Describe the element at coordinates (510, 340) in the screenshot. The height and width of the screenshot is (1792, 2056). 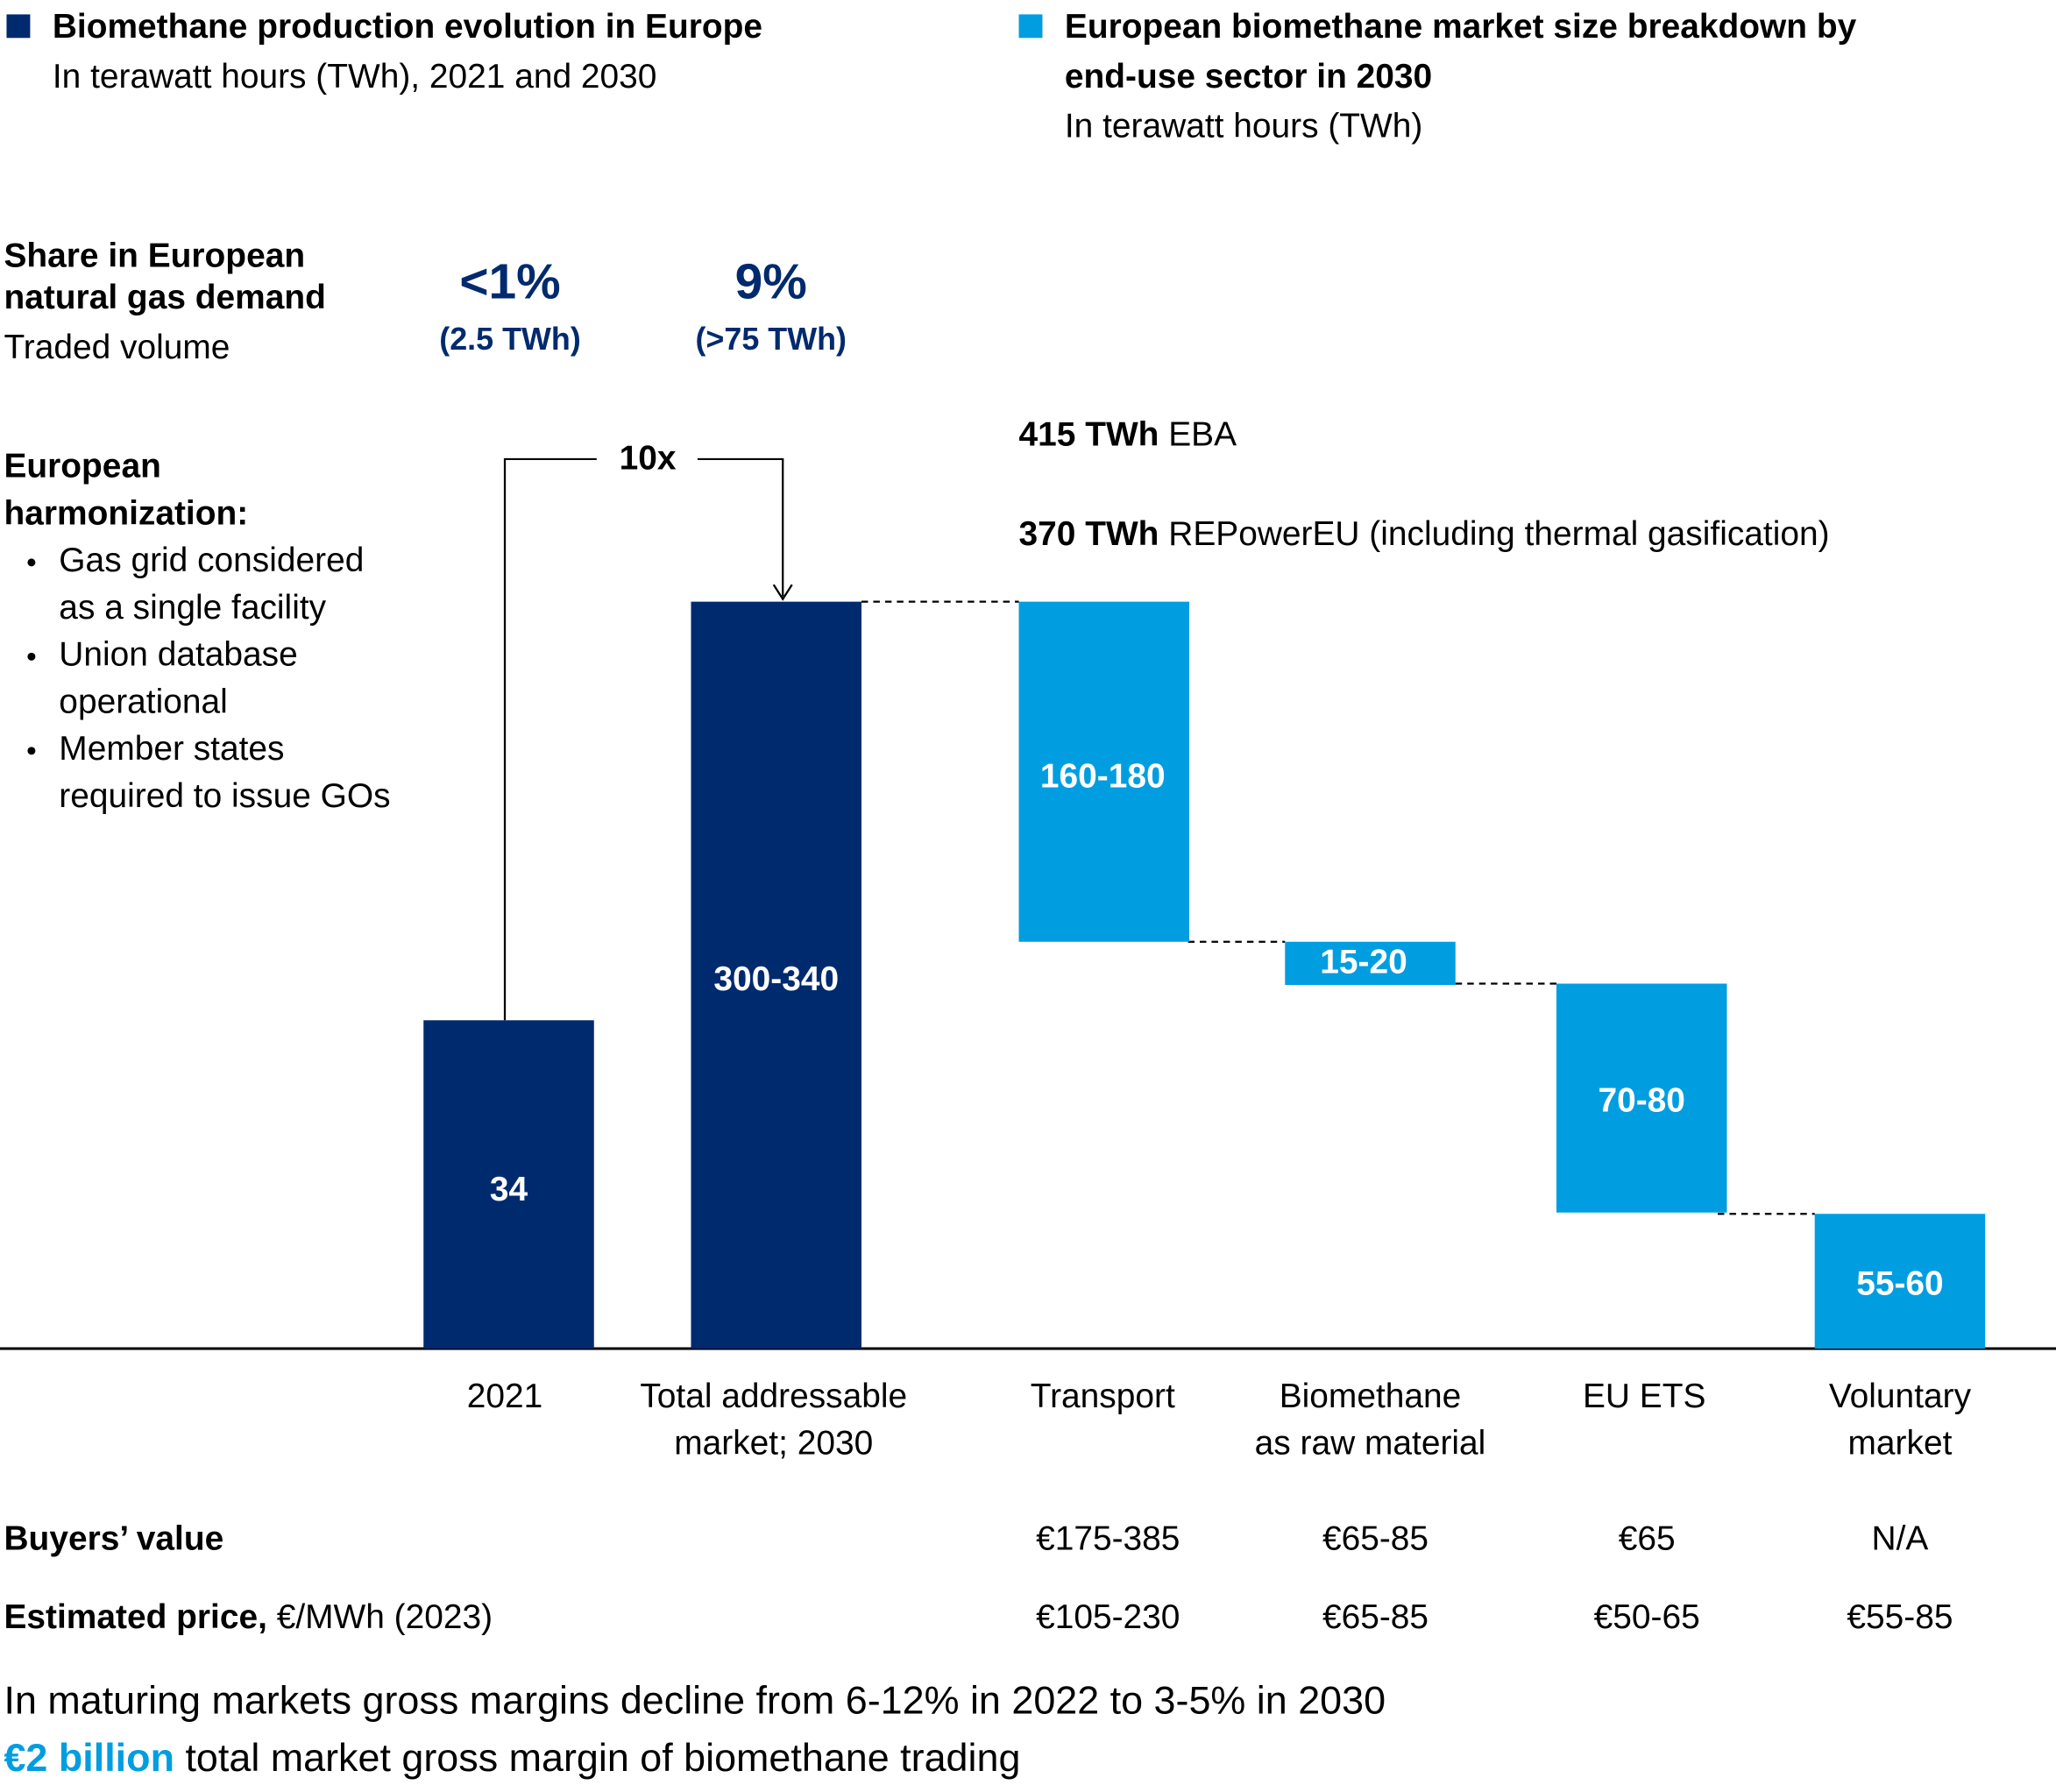
I see `share-volume: (2.5 TWh)` at that location.